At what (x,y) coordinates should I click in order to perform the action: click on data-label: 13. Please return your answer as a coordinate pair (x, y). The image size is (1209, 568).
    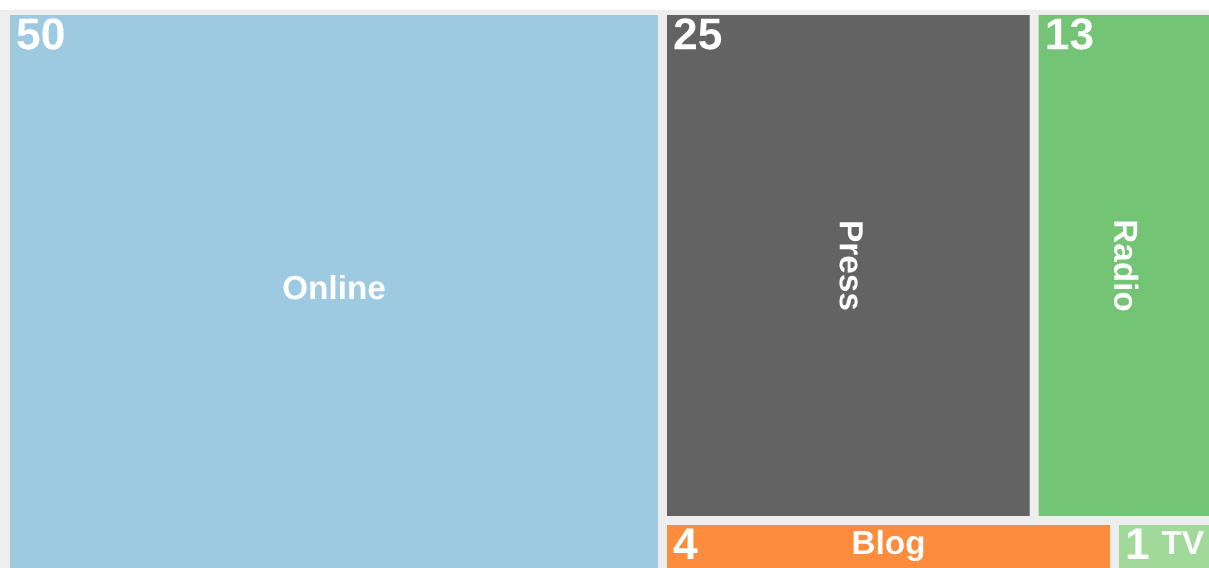
    Looking at the image, I should click on (1070, 34).